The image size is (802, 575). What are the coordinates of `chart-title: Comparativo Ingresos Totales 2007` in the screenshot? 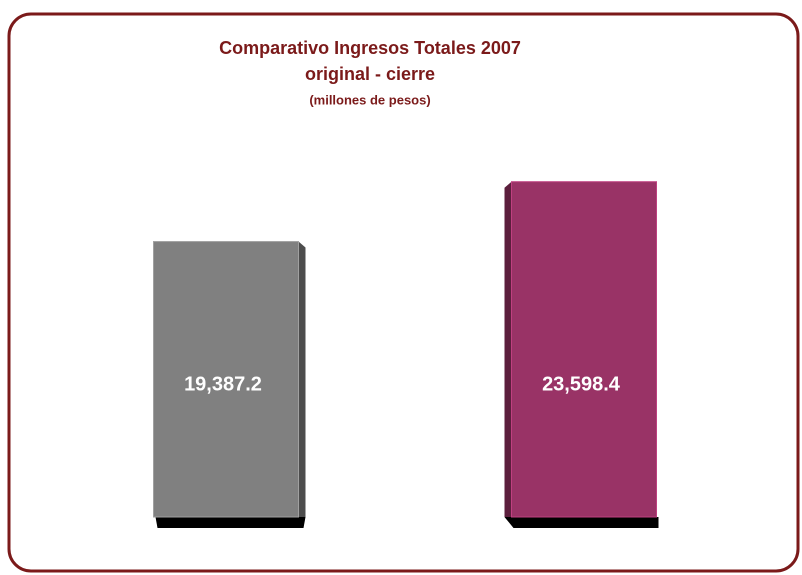 It's located at (370, 48).